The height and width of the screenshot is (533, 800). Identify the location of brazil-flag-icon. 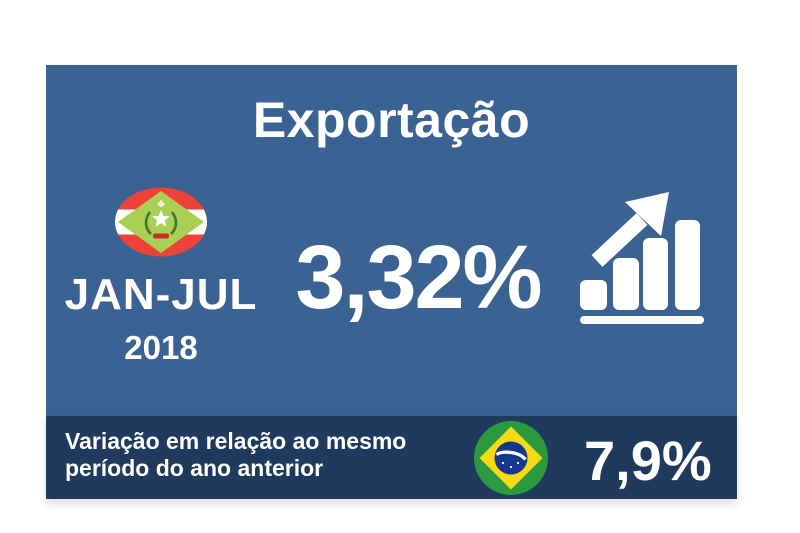
(511, 458).